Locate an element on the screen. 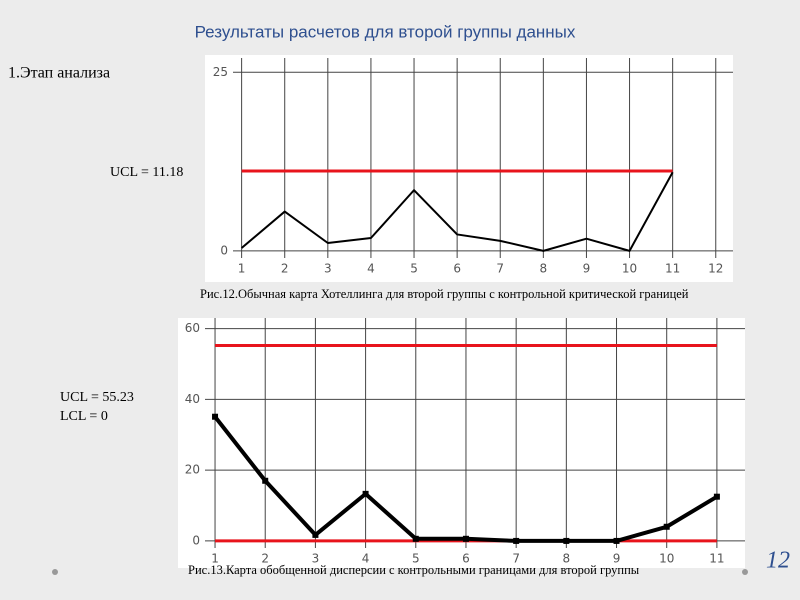 The image size is (800, 600). x-tick-label: 12 is located at coordinates (715, 269).